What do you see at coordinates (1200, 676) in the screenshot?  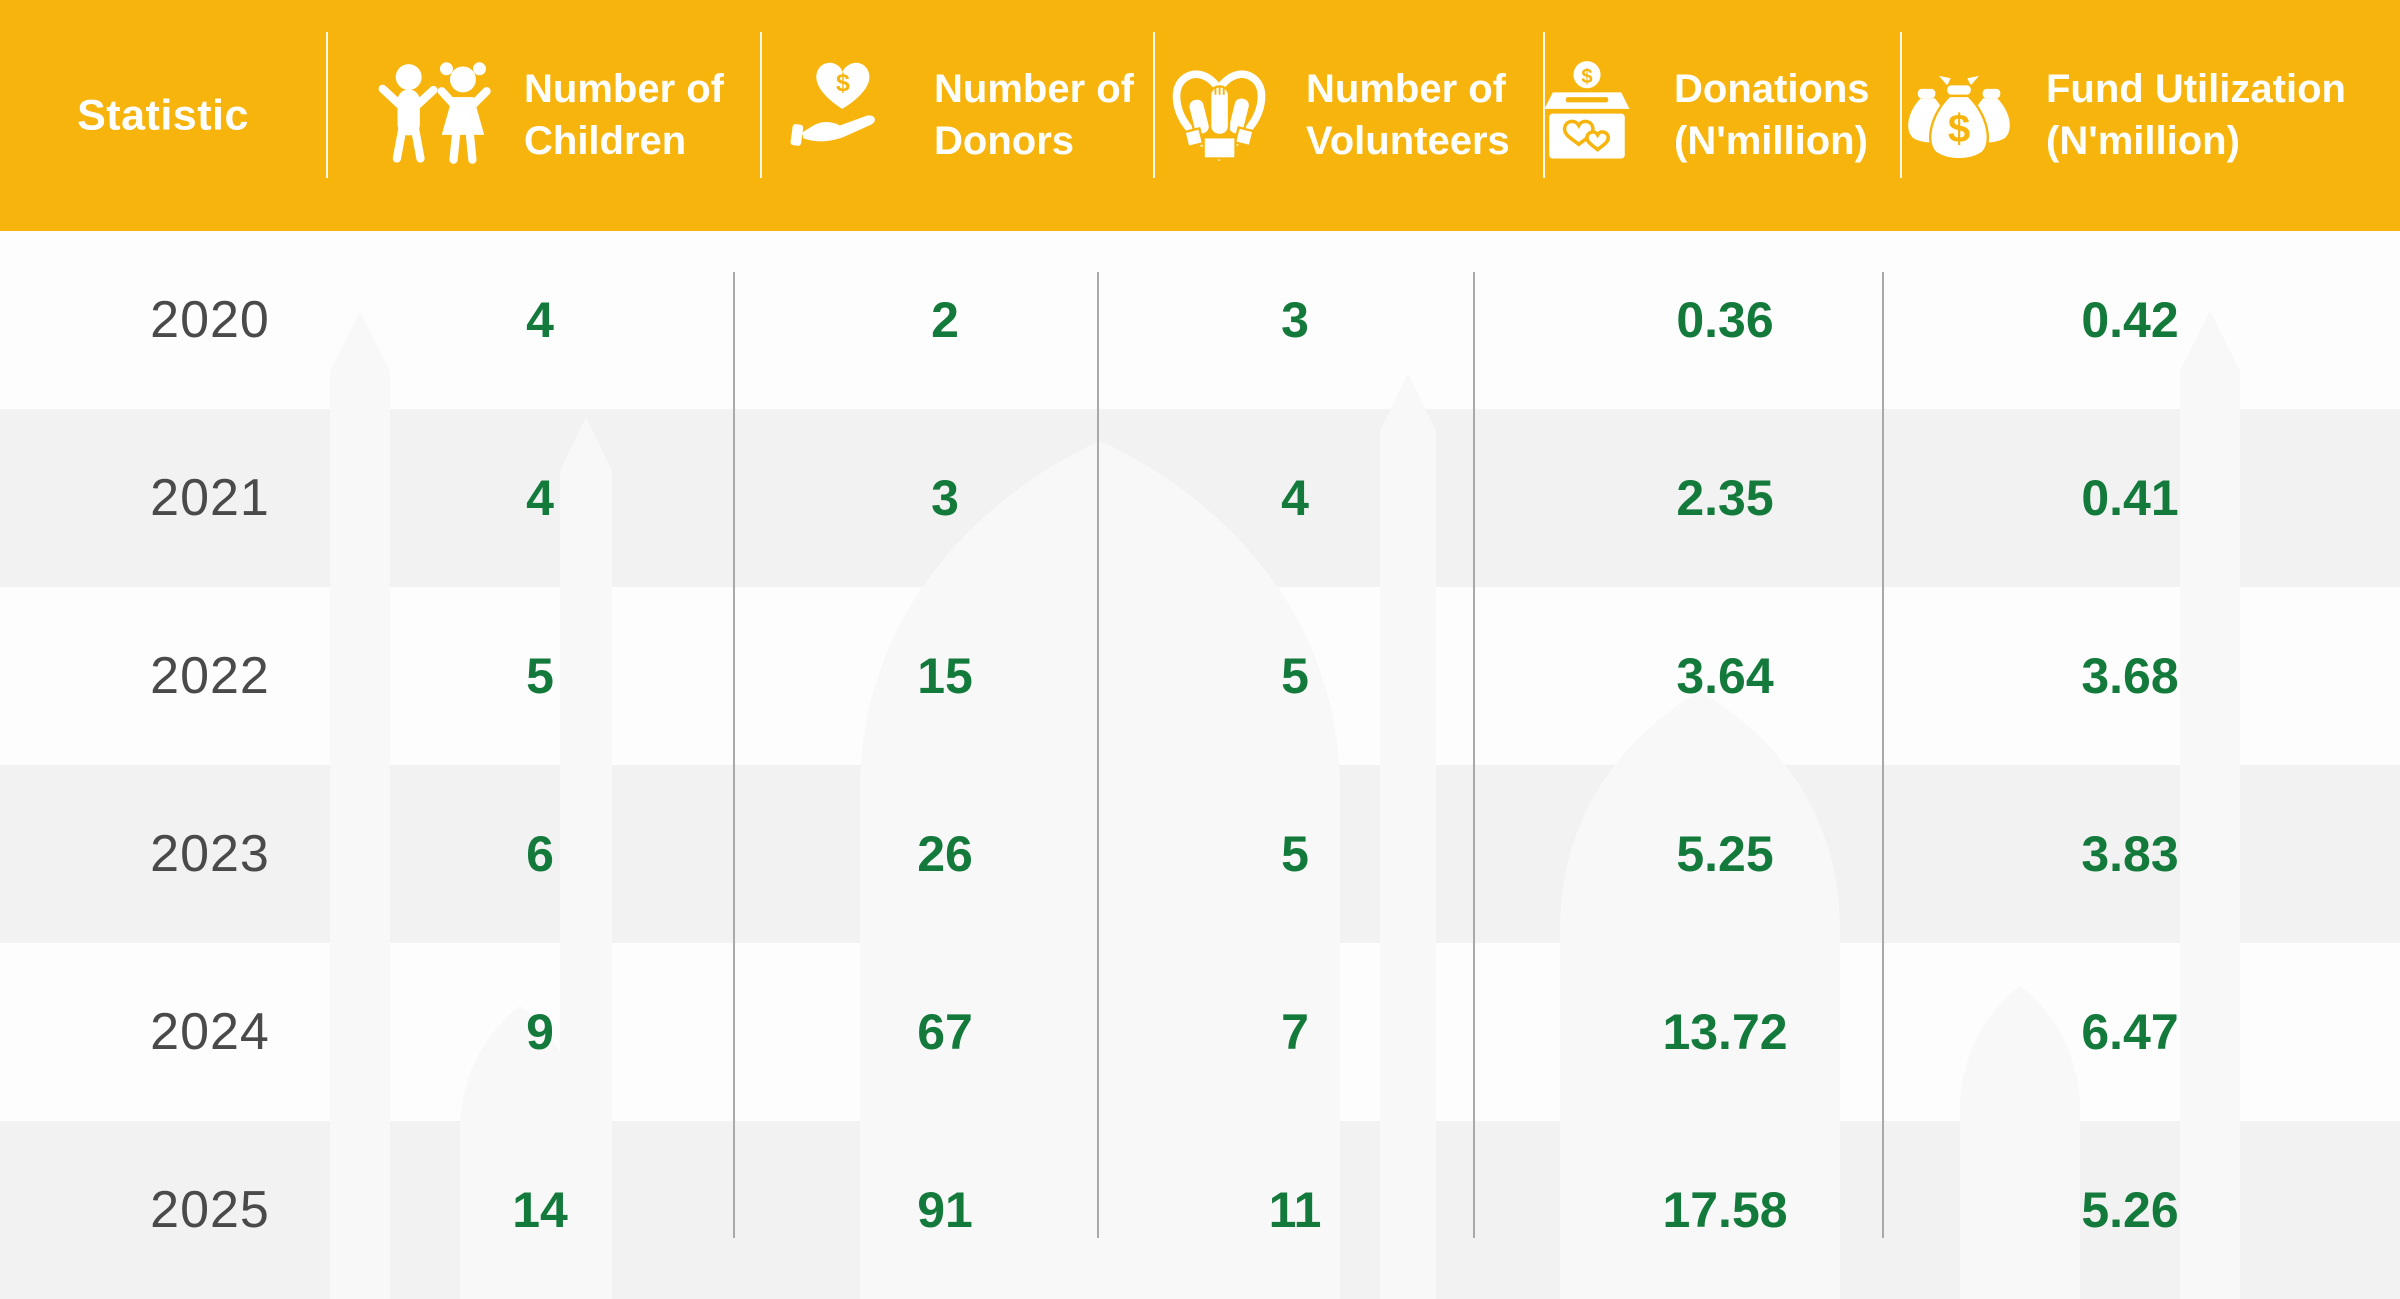 I see `table-row: 2022 5 15 5 3.64 3.68` at bounding box center [1200, 676].